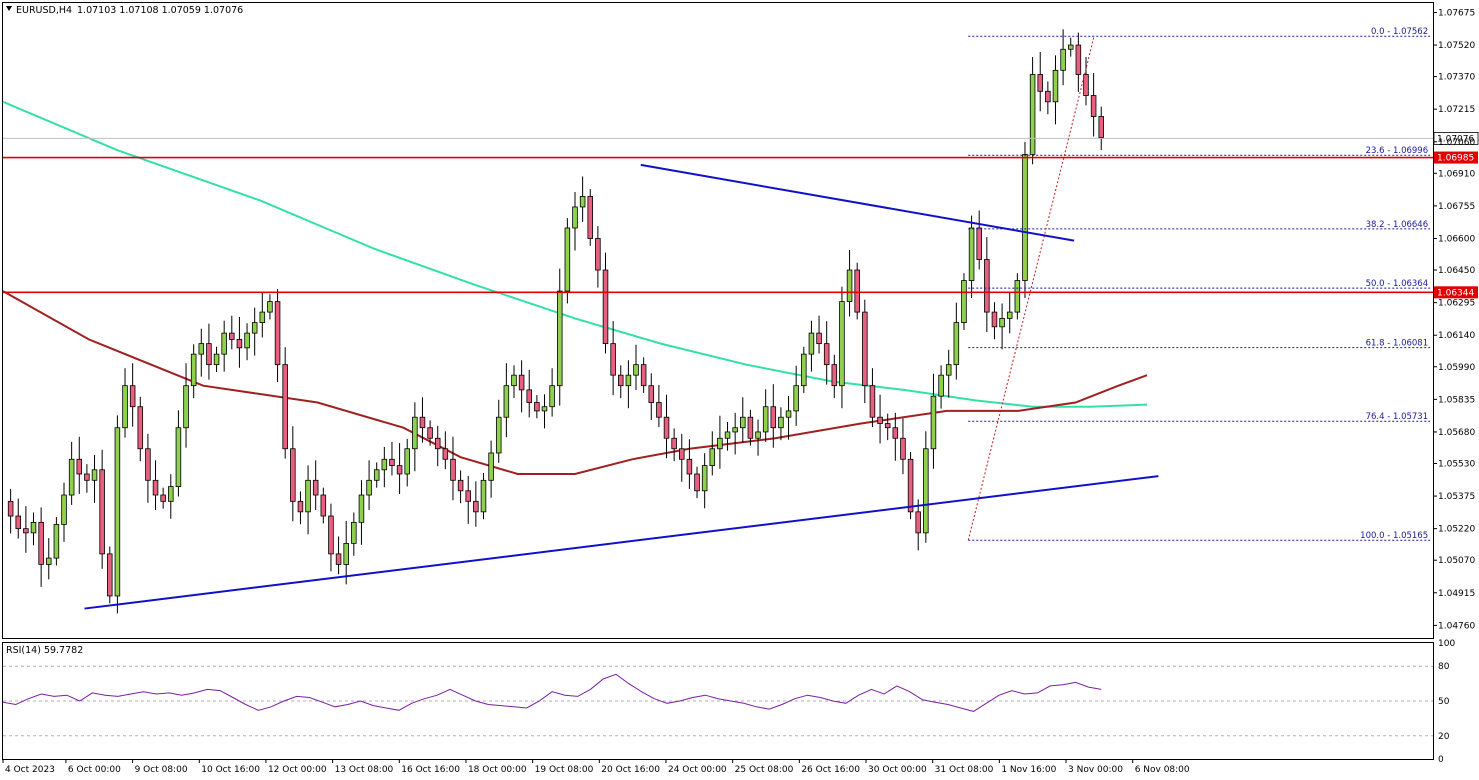  I want to click on rsi-line, so click(552, 692).